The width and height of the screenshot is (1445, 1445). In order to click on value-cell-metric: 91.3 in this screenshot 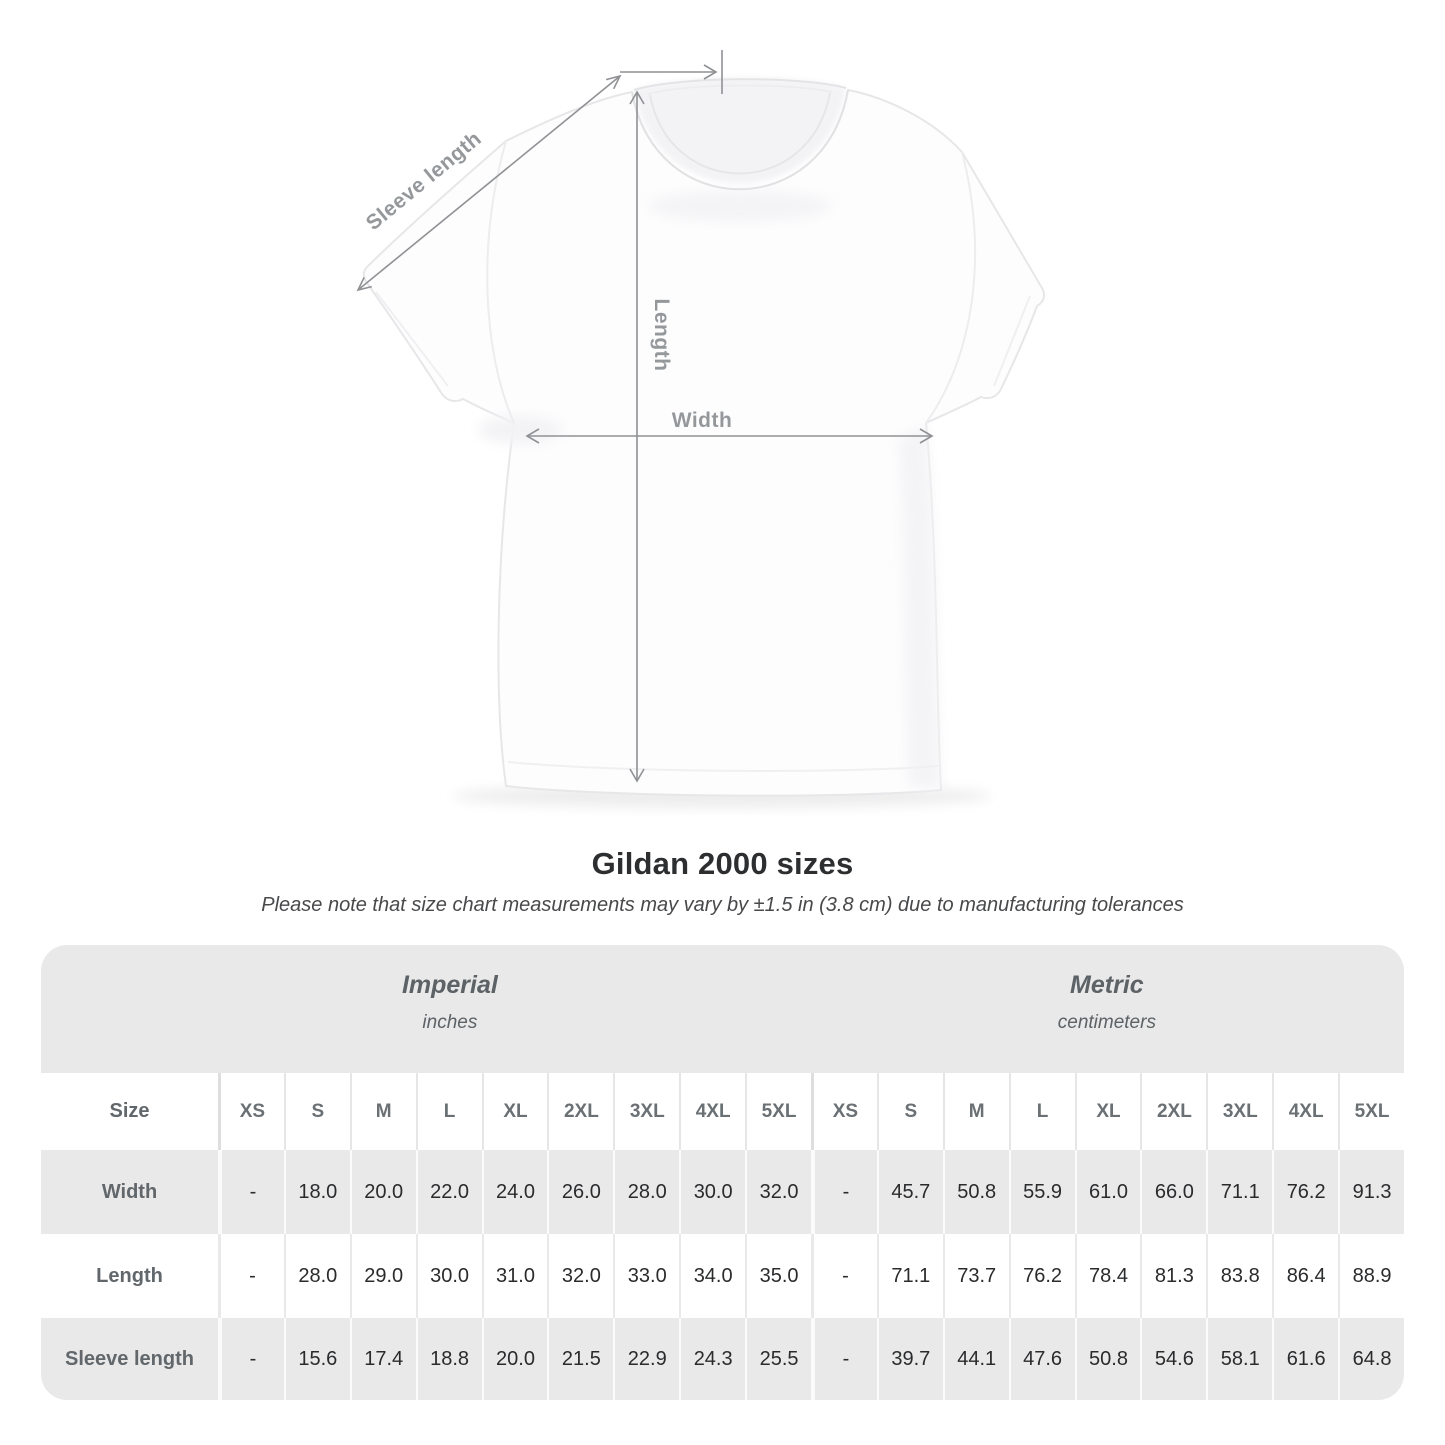, I will do `click(1371, 1192)`.